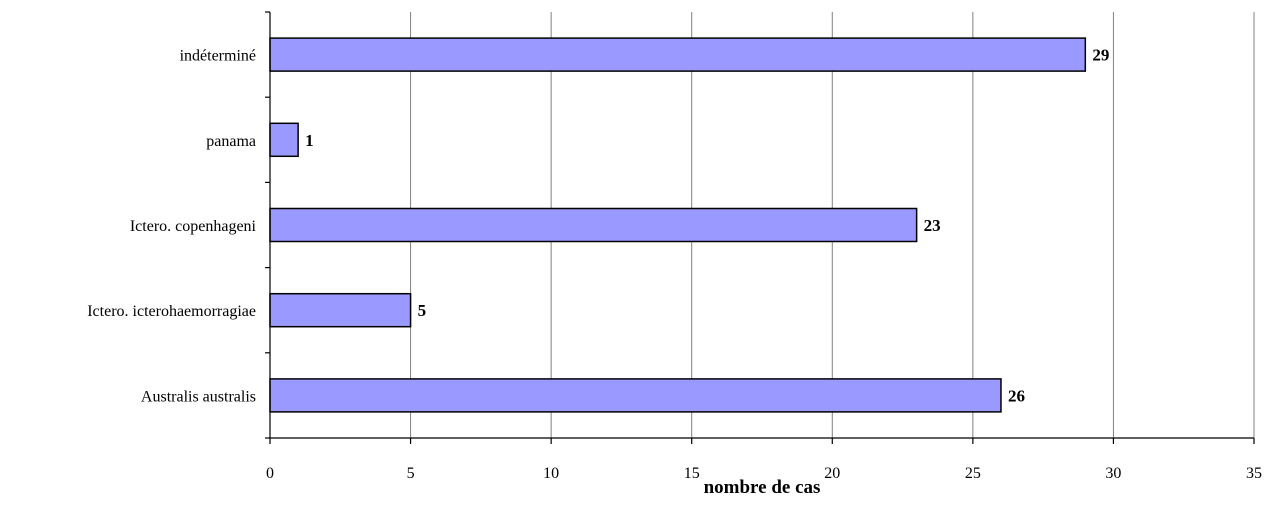 The image size is (1267, 522). Describe the element at coordinates (1100, 55) in the screenshot. I see `data-label-0: 29` at that location.